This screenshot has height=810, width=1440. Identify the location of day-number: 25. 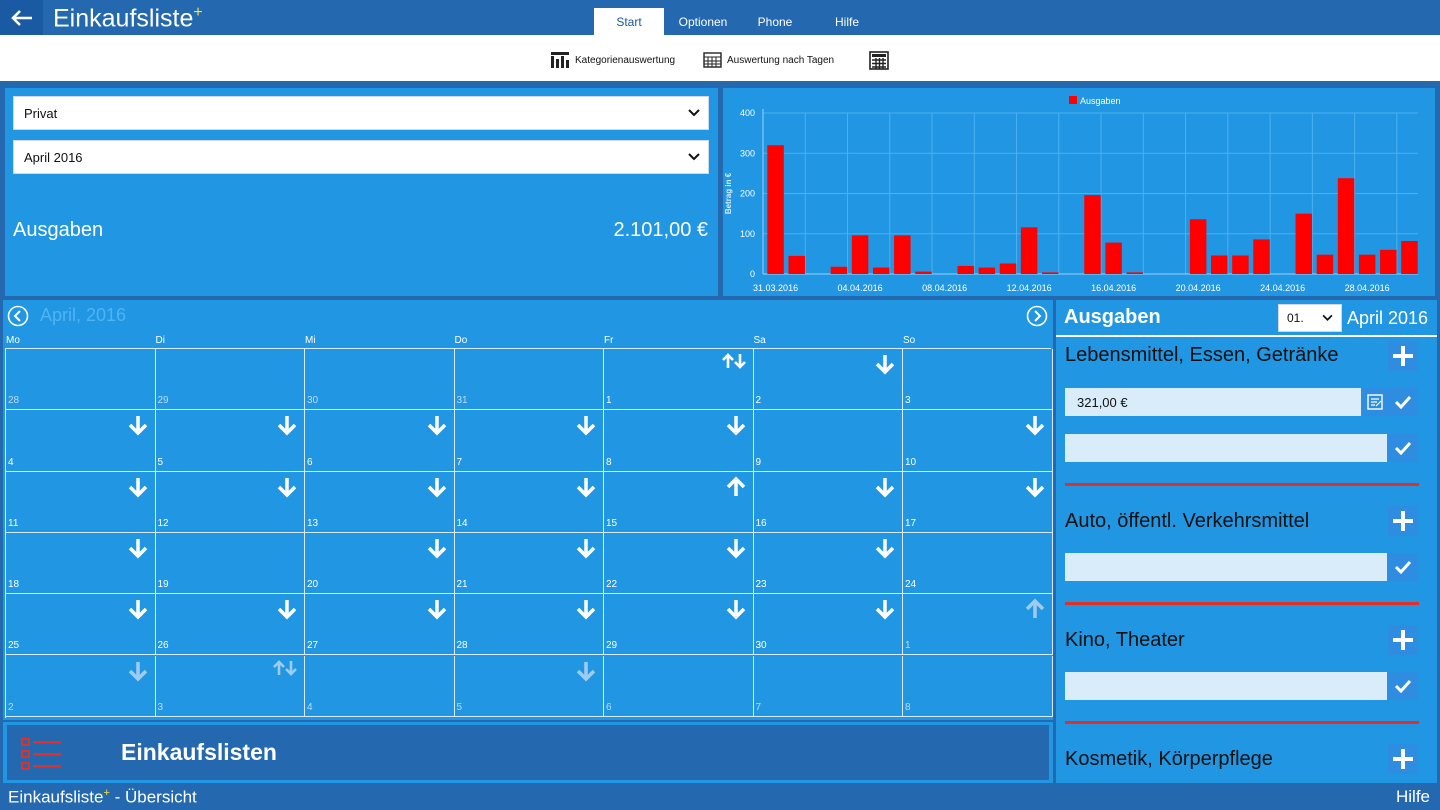
(14, 646).